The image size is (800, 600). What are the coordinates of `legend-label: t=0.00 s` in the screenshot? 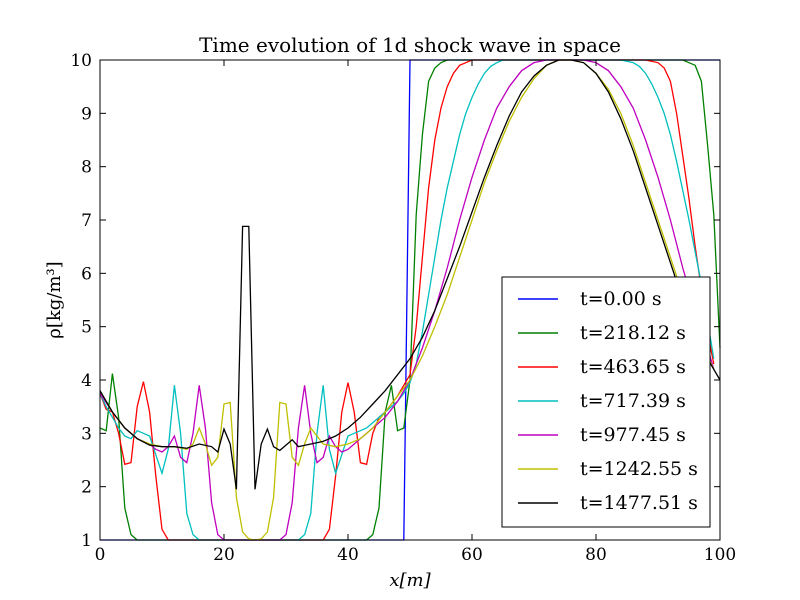 It's located at (621, 299).